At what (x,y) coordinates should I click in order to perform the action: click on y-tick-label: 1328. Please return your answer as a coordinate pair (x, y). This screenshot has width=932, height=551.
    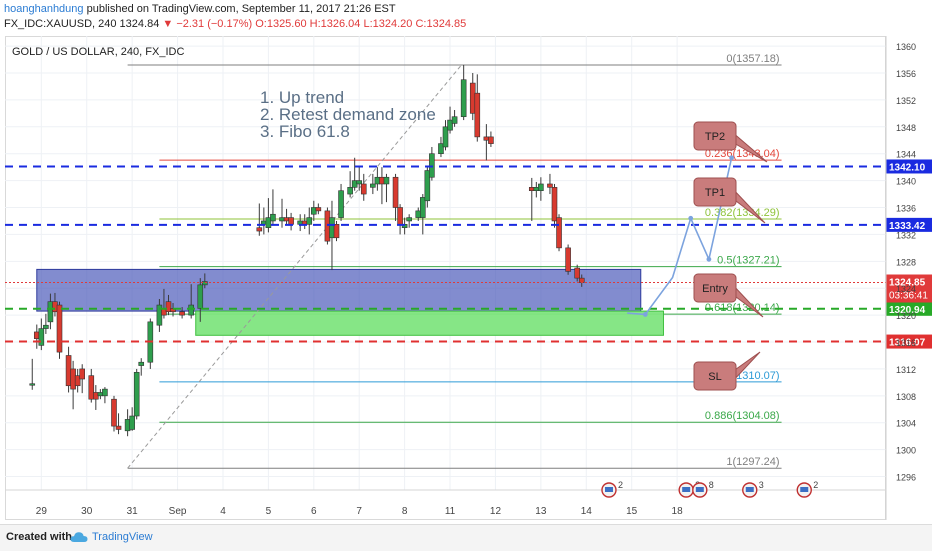
    Looking at the image, I should click on (906, 262).